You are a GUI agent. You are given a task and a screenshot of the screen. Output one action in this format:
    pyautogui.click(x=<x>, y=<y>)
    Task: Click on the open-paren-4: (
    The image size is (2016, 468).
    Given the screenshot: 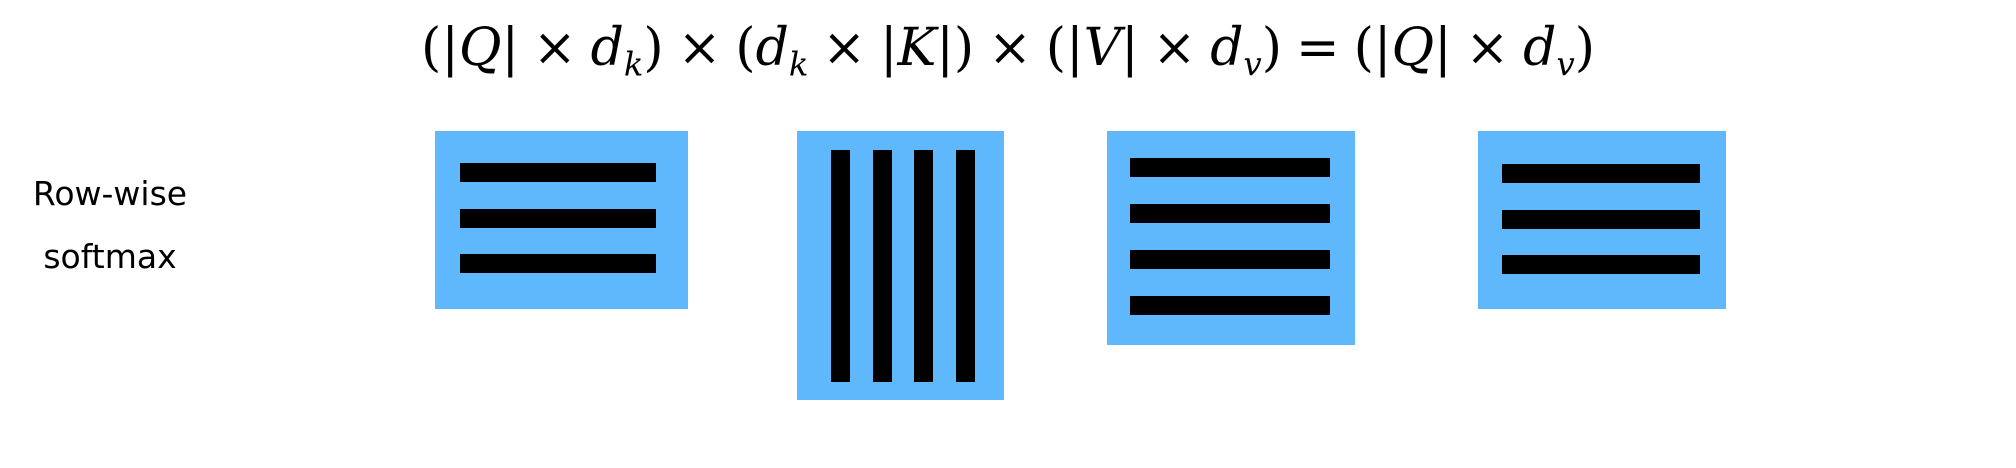 What is the action you would take?
    pyautogui.click(x=1363, y=48)
    